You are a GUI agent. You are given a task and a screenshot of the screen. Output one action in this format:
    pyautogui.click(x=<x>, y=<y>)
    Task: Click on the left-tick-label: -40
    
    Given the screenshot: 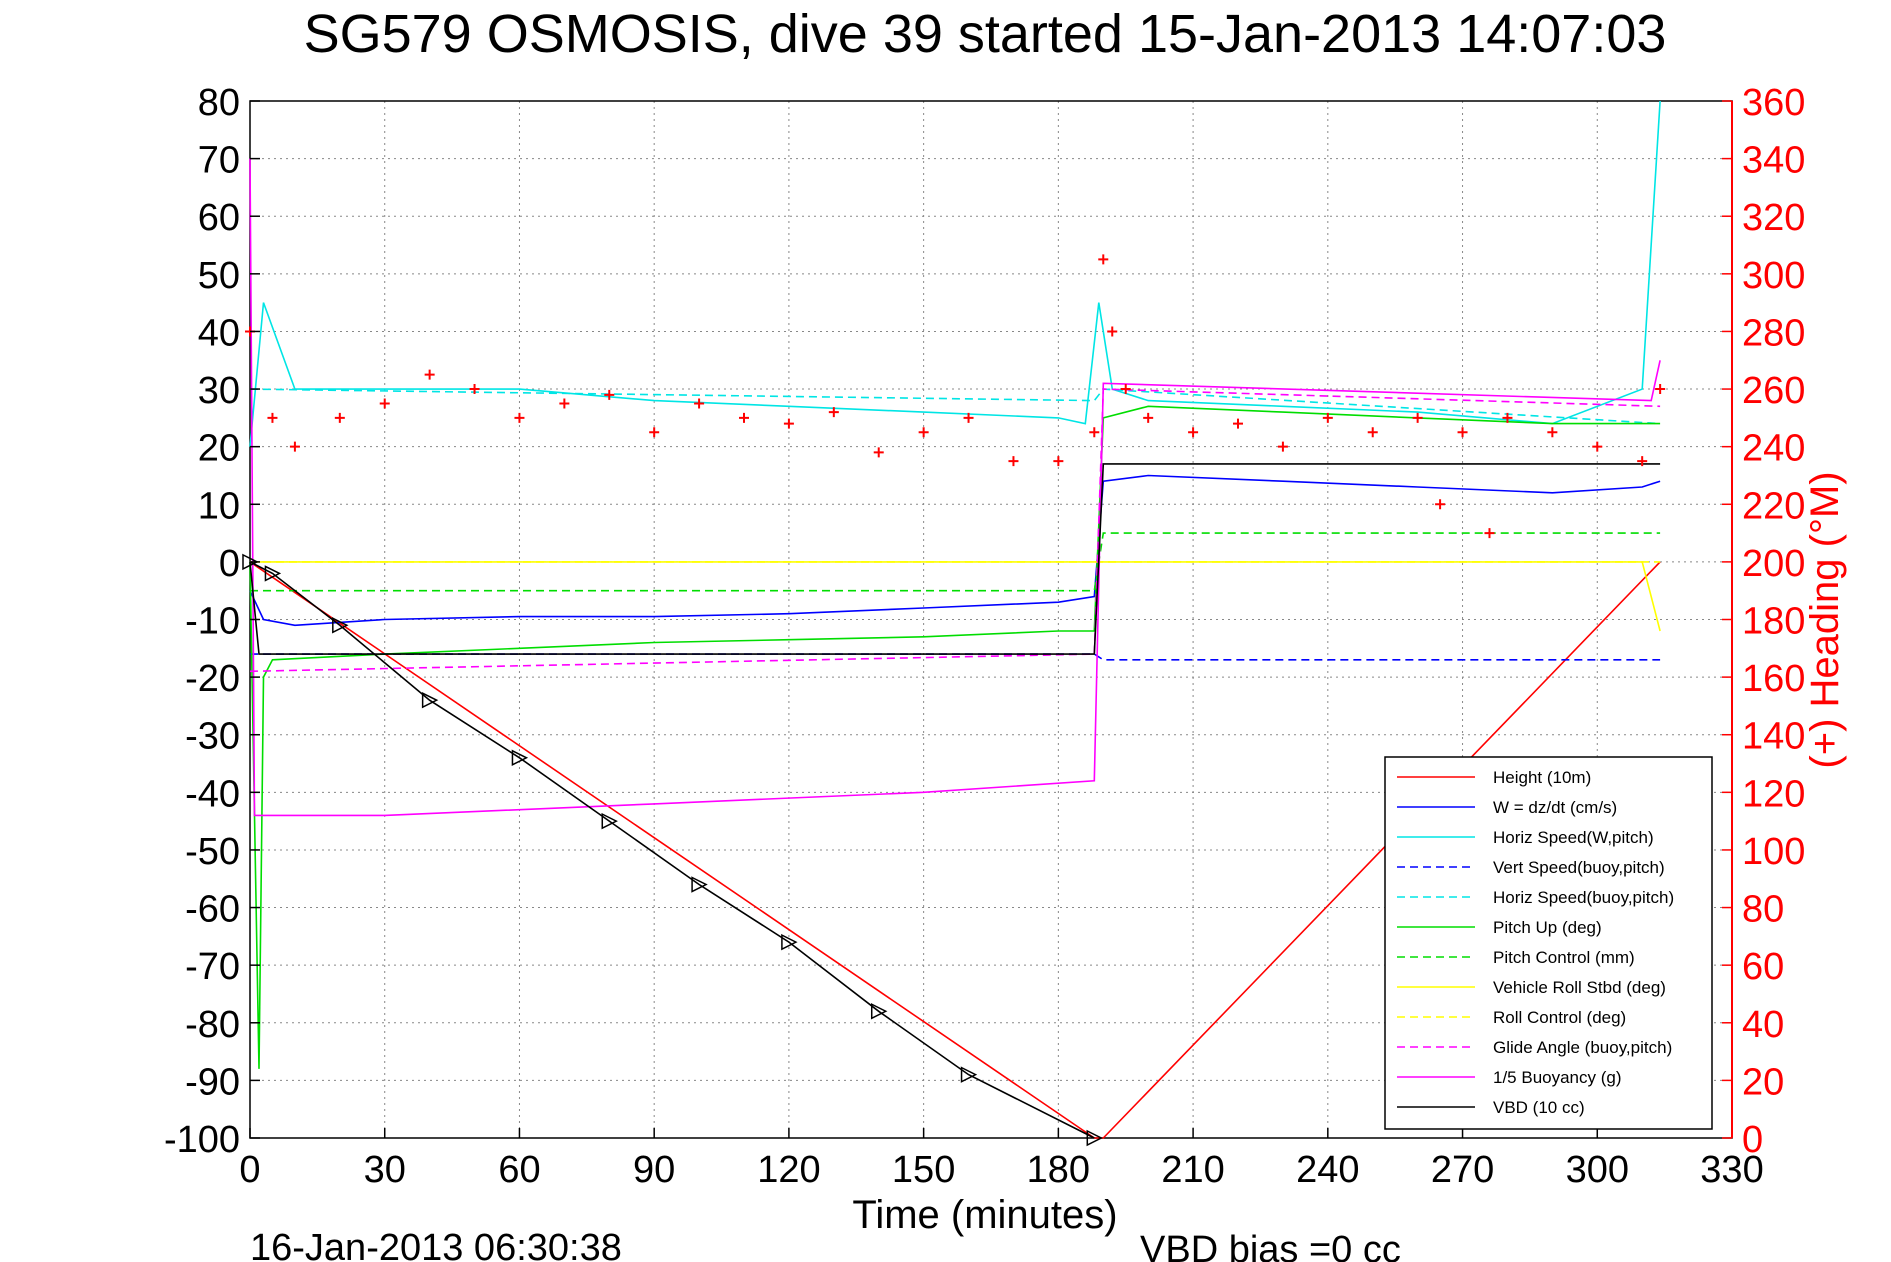 What is the action you would take?
    pyautogui.click(x=212, y=794)
    